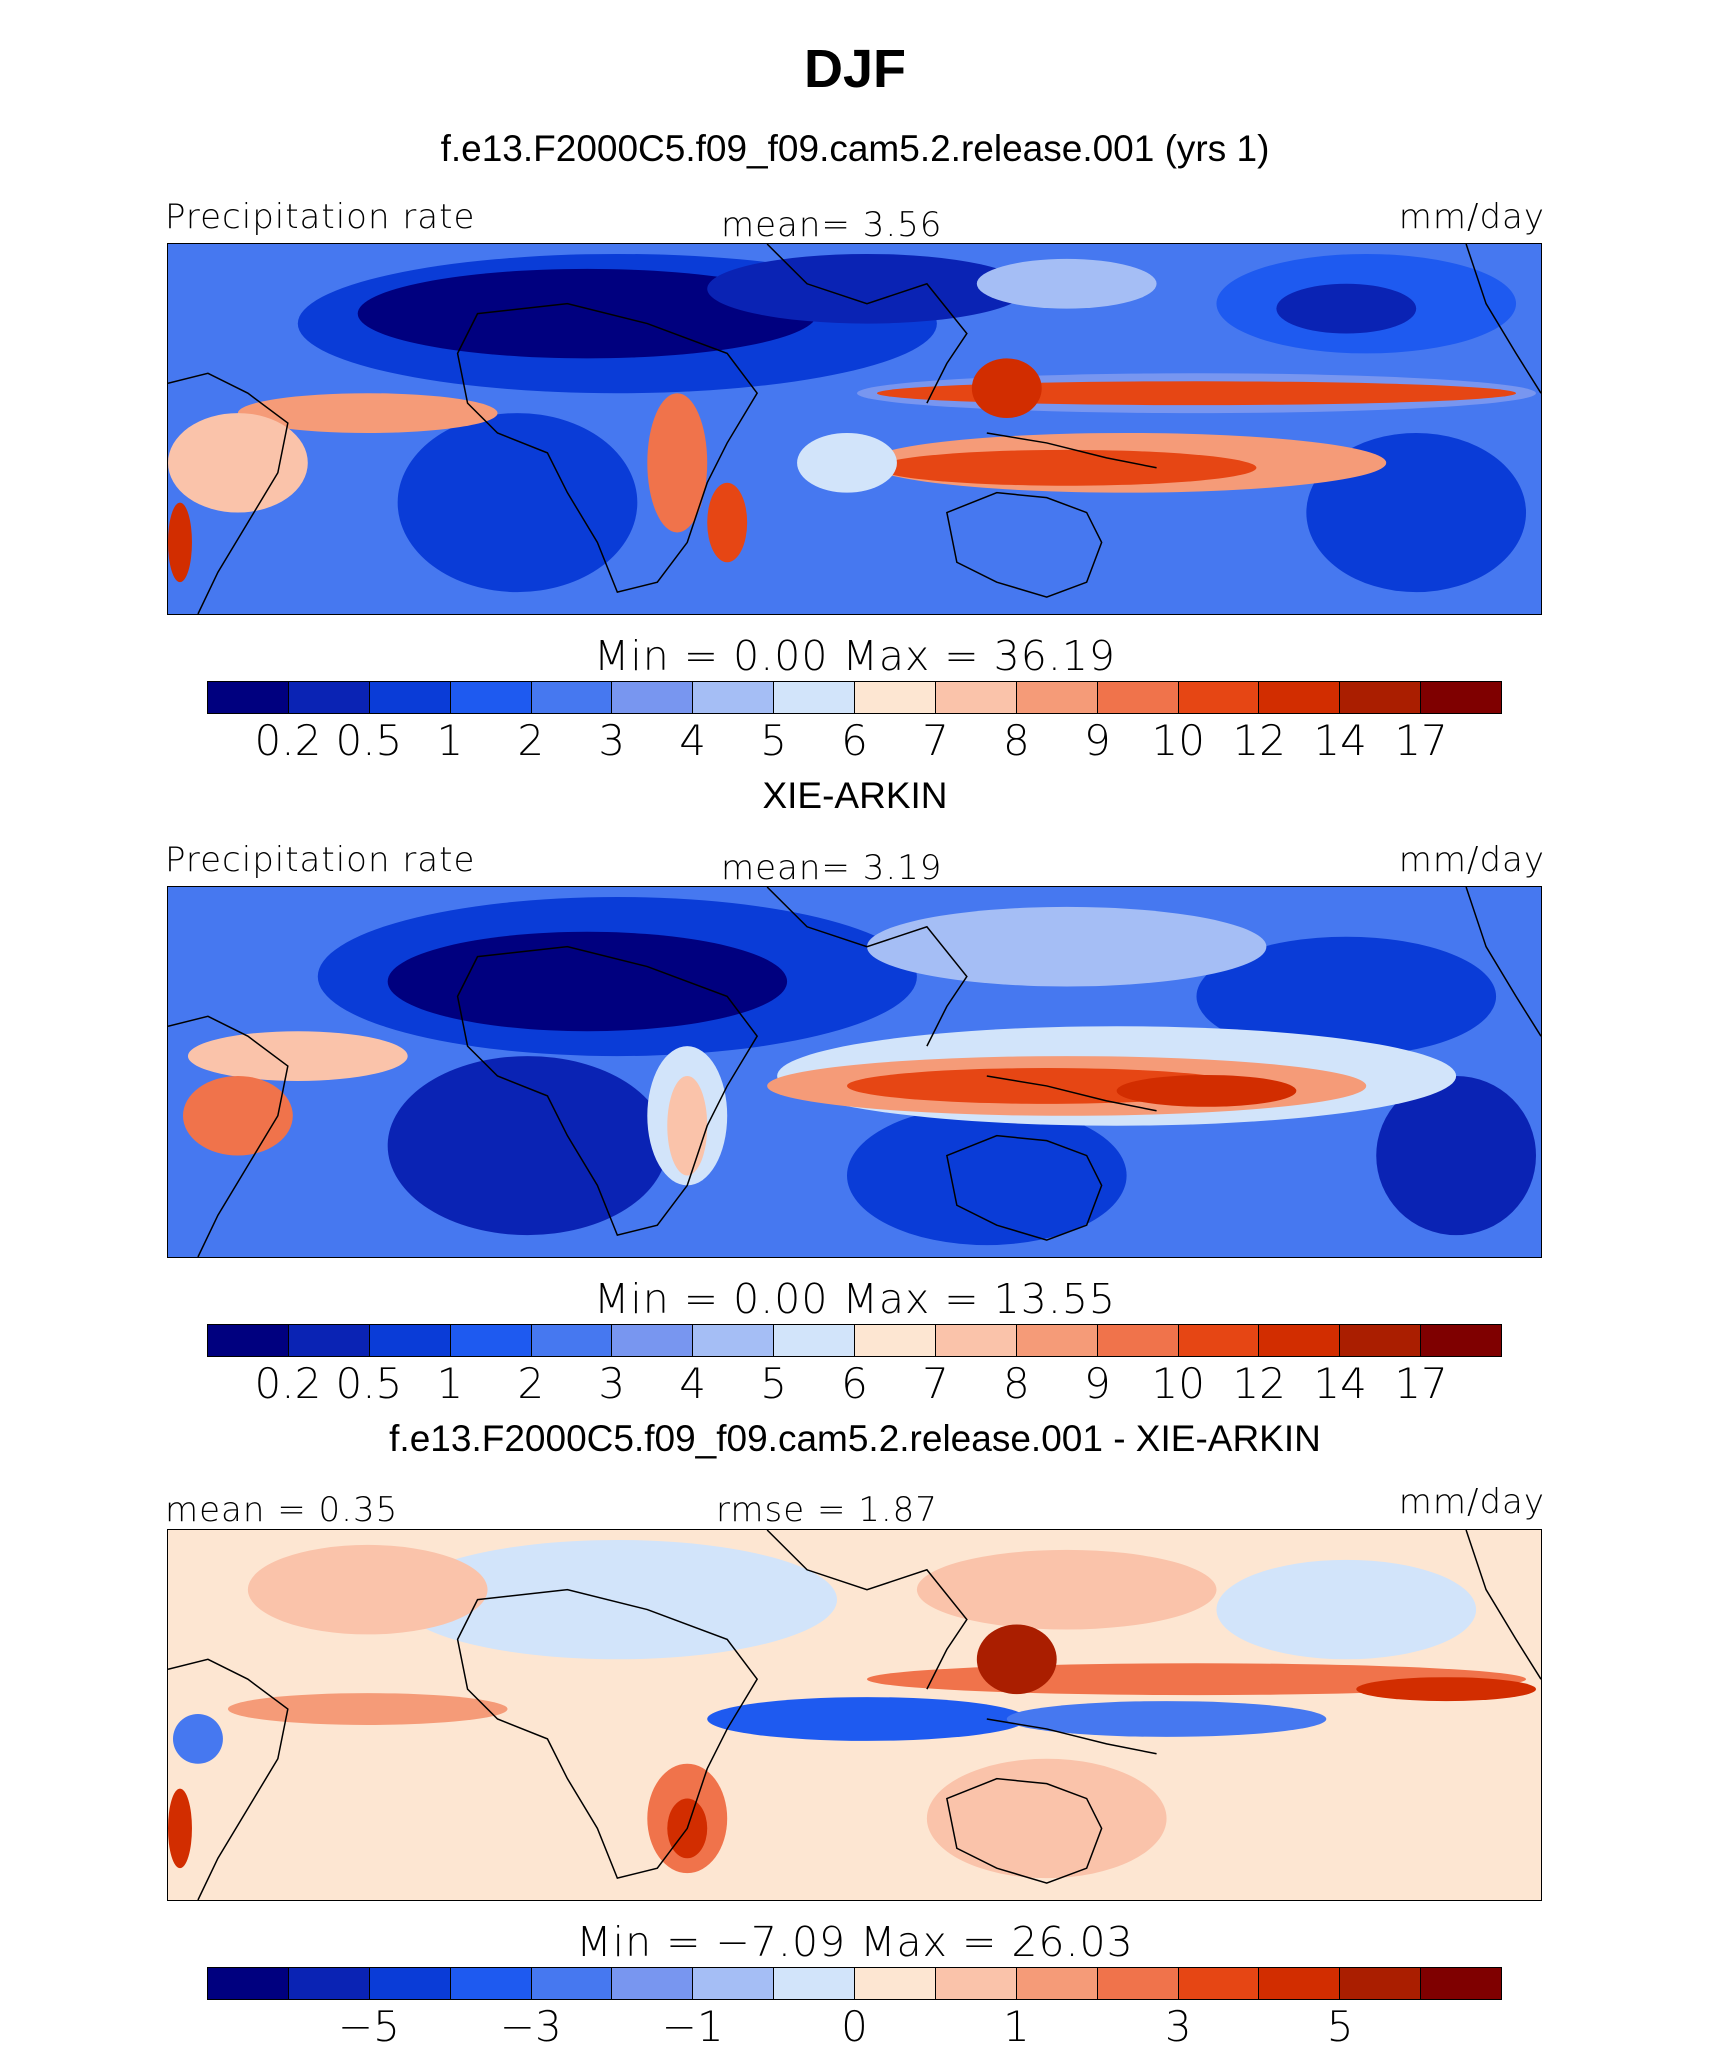  Describe the element at coordinates (1471, 860) in the screenshot. I see `panel-2-units-label: mm/day` at that location.